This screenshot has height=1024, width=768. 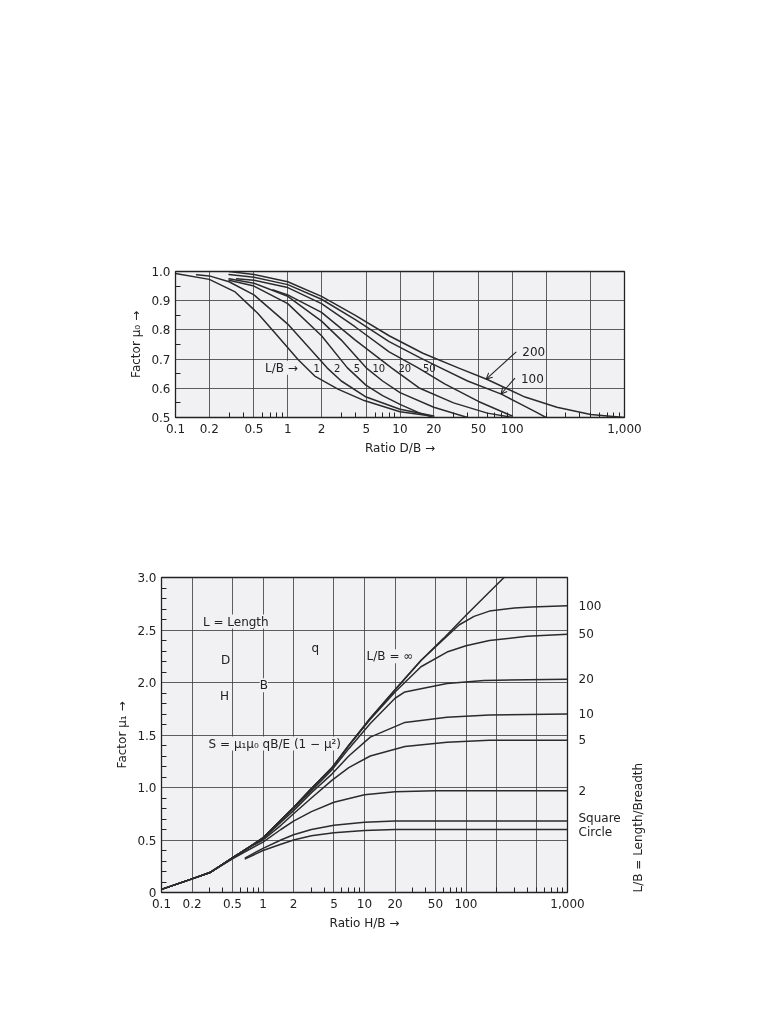 I want to click on annotation: L/B →, so click(x=281, y=367).